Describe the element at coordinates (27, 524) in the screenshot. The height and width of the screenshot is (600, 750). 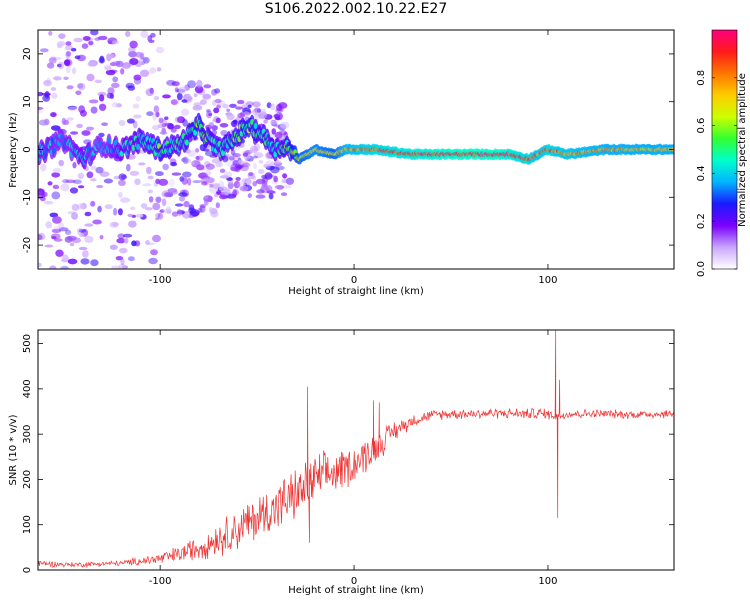
I see `y-tick-label: 100` at that location.